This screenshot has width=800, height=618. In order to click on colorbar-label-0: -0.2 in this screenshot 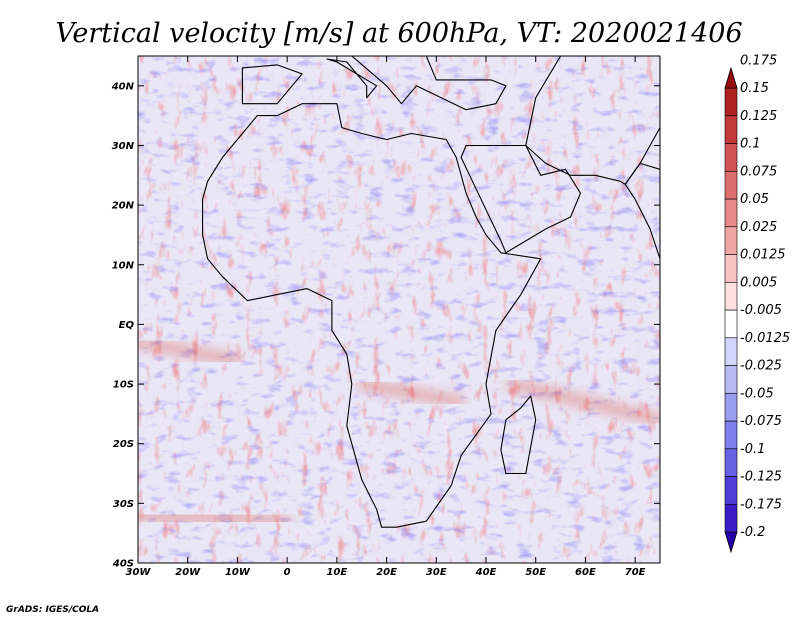, I will do `click(752, 532)`.